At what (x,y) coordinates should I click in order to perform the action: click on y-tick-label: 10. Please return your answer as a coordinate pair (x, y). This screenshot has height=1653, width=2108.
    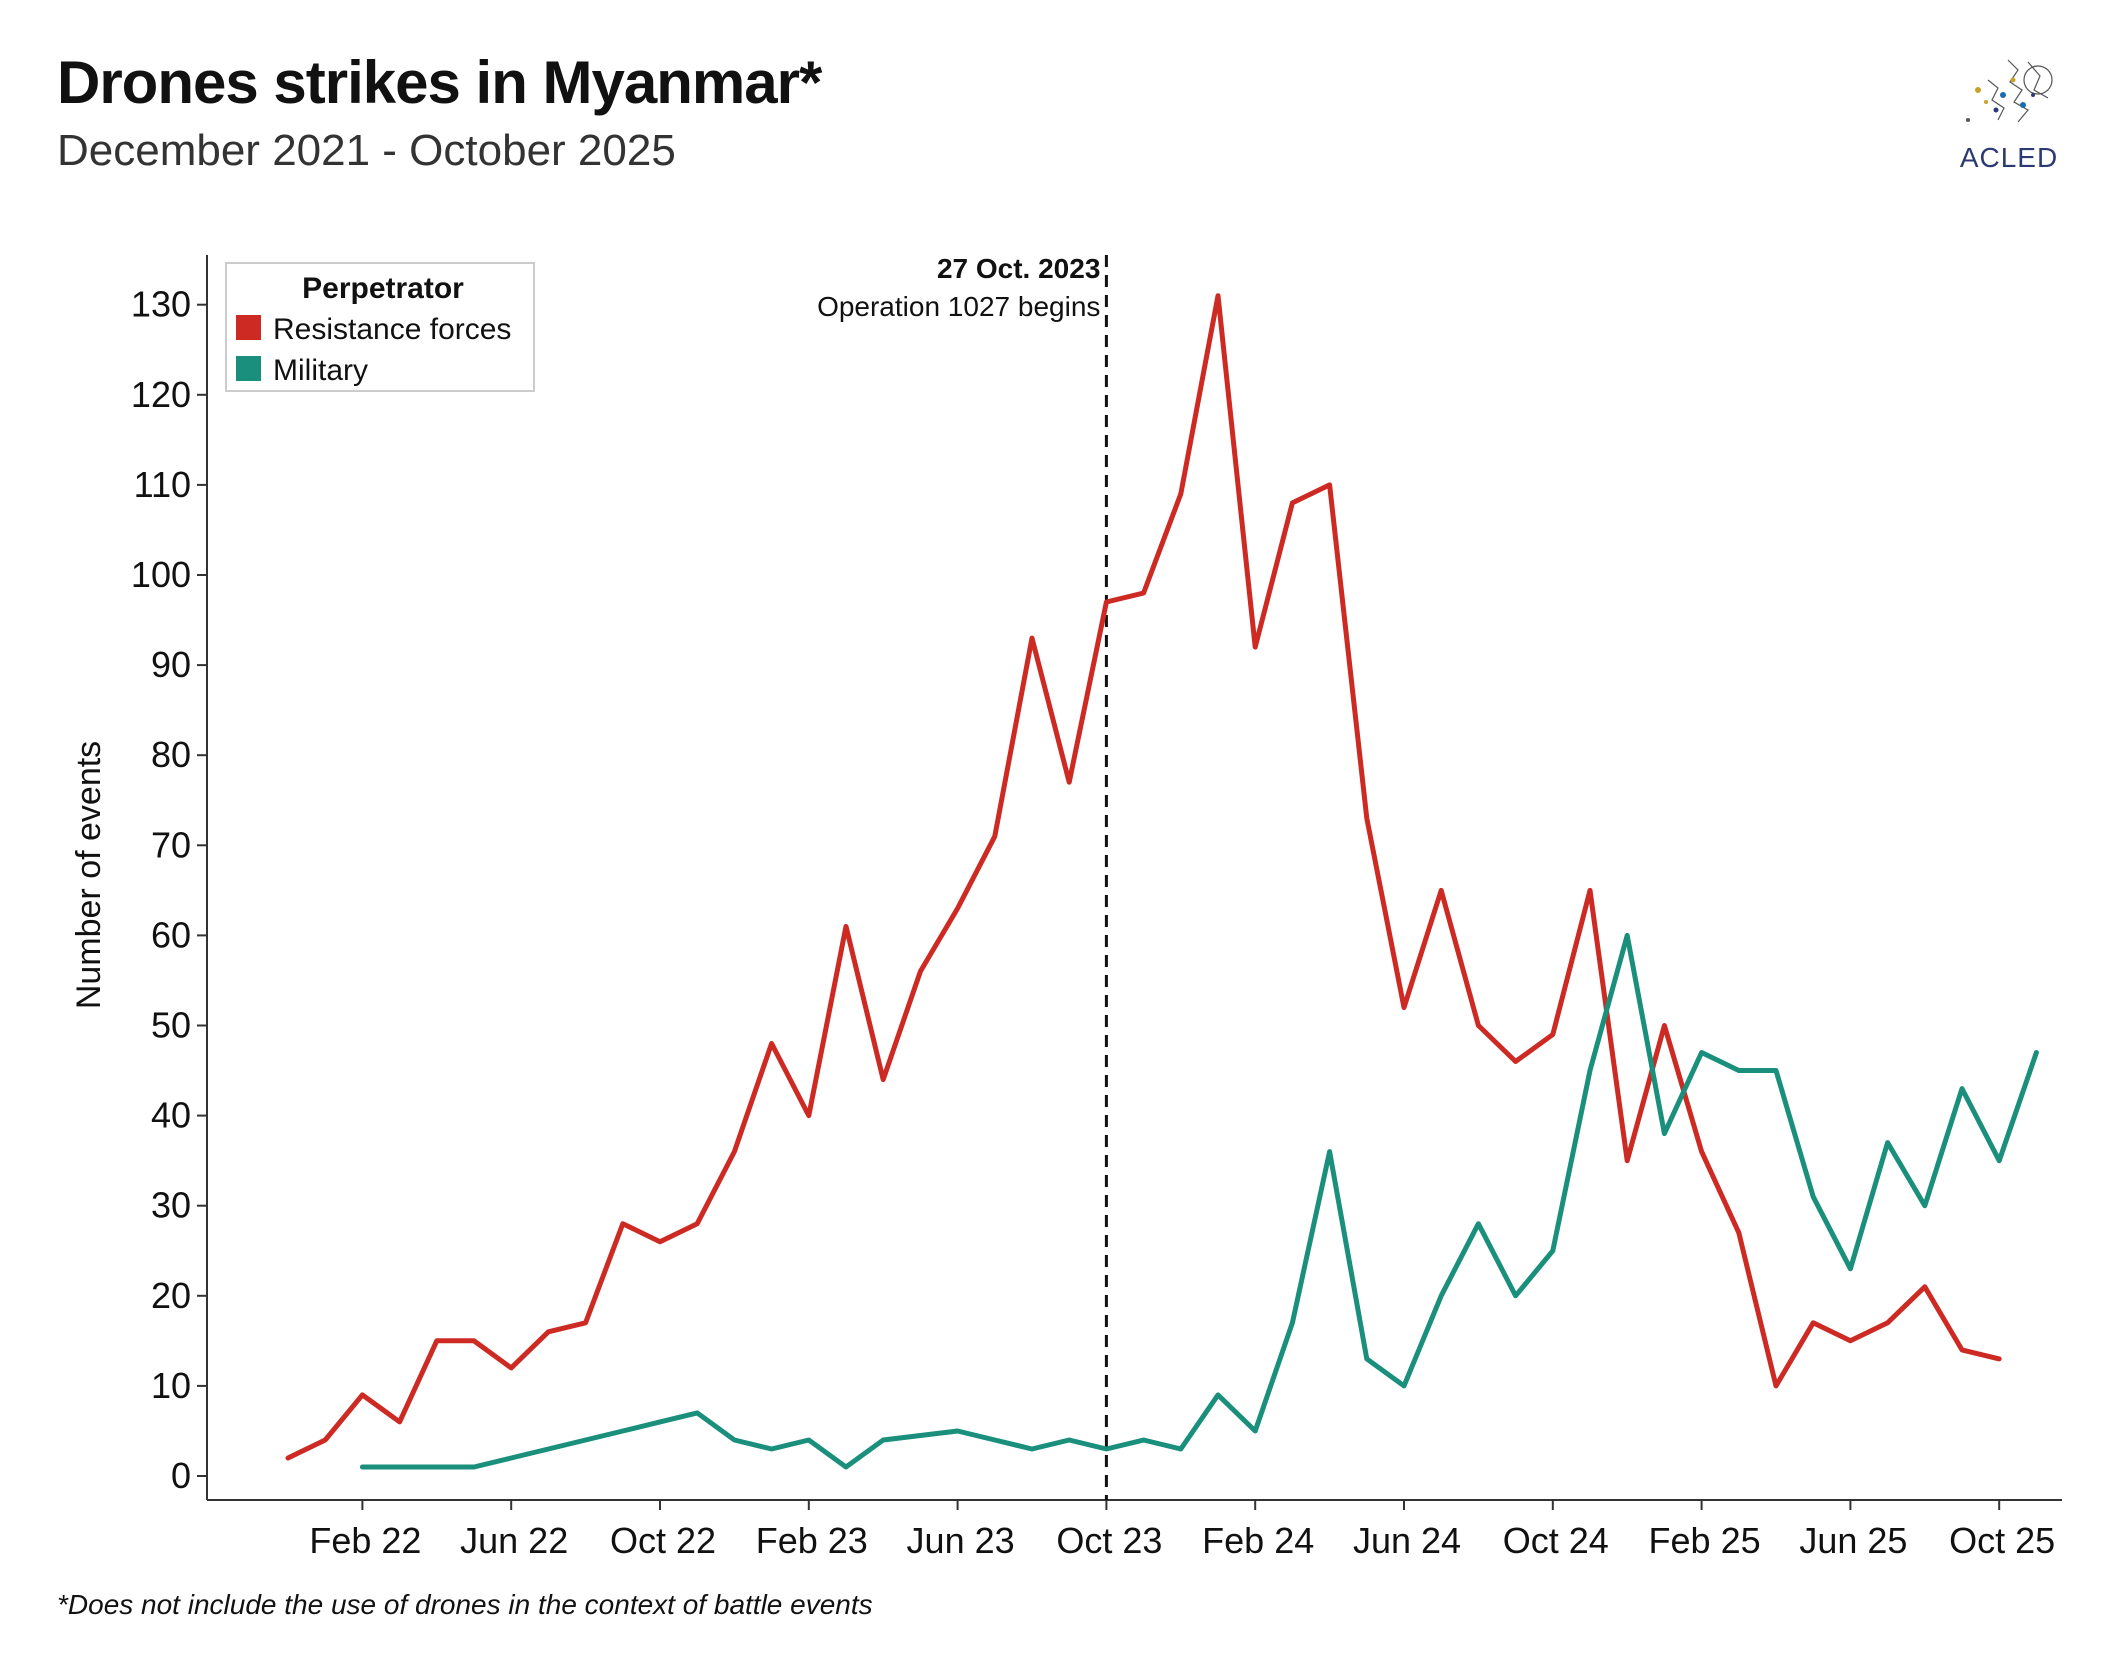
    Looking at the image, I should click on (171, 1385).